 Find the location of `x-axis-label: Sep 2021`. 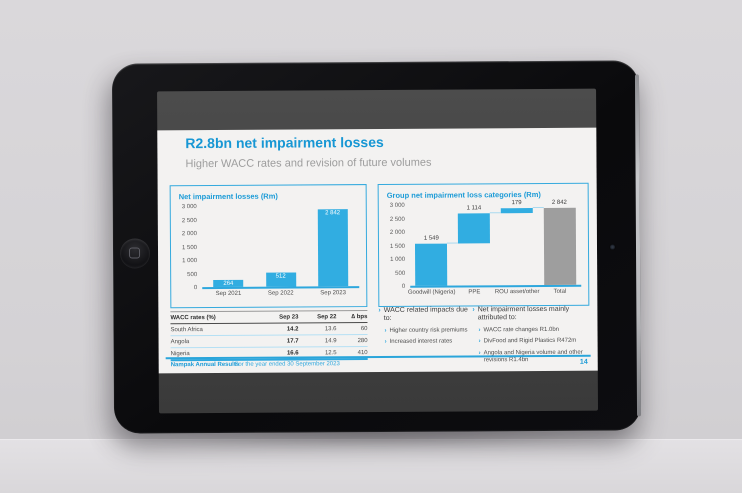

x-axis-label: Sep 2021 is located at coordinates (228, 293).